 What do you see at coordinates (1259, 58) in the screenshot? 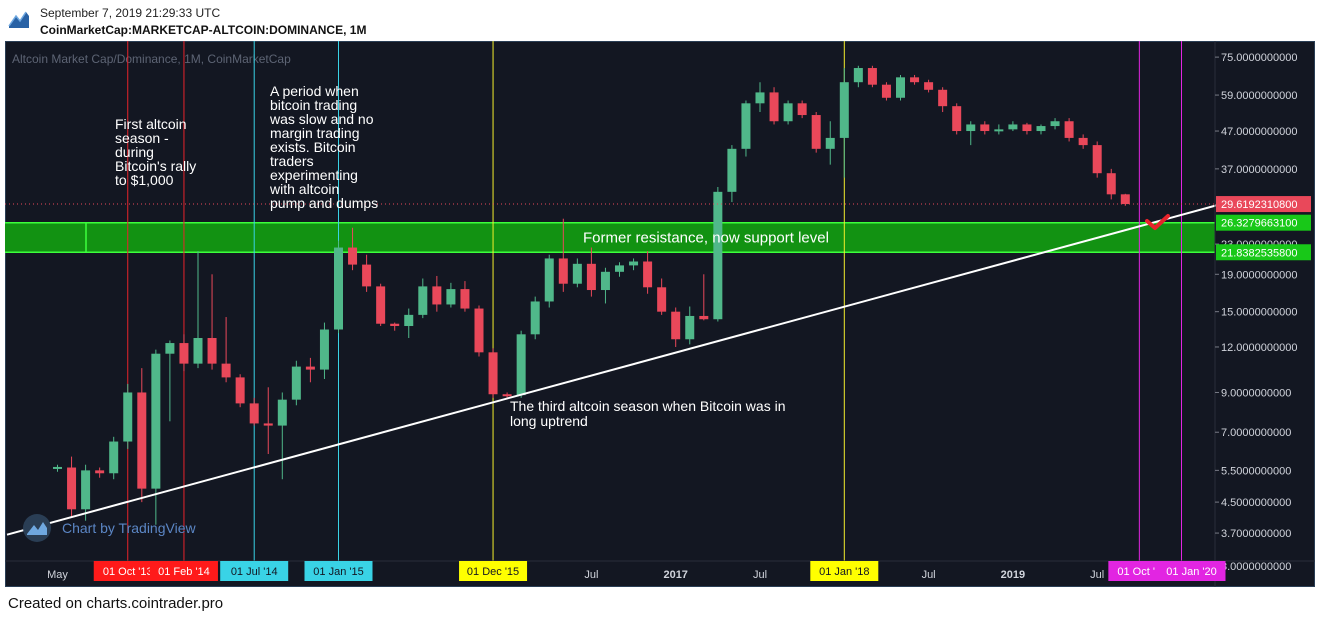
I see `y-tick-label: 75.0000000000` at bounding box center [1259, 58].